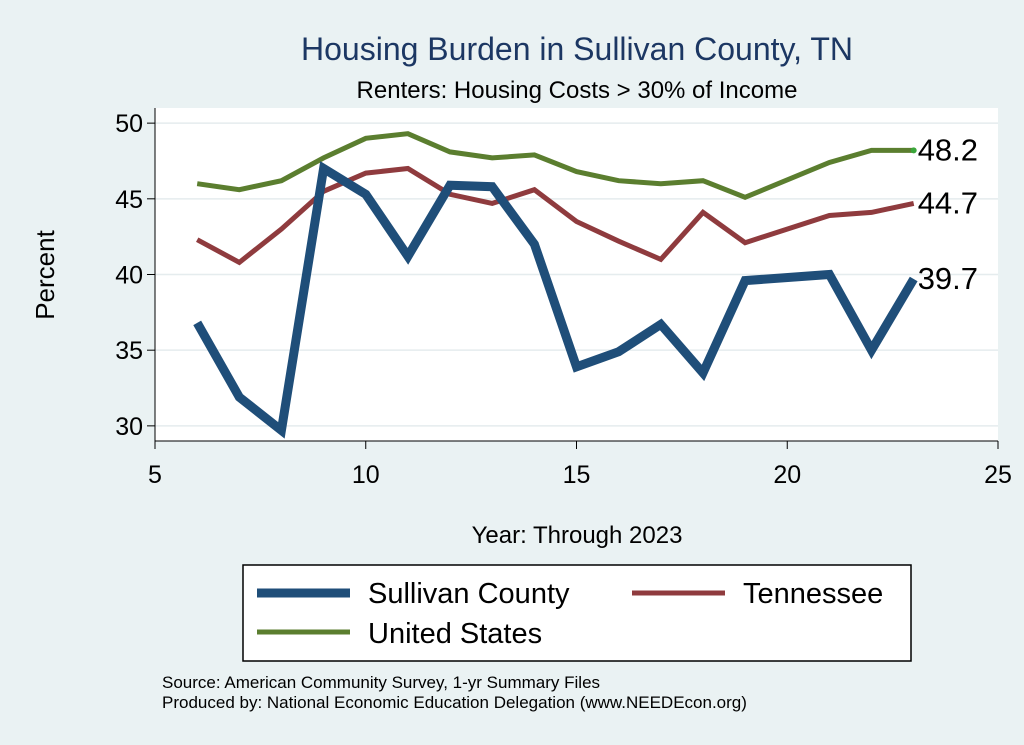 This screenshot has width=1024, height=745. I want to click on chart-title: Housing Burden in Sullivan County, TN, so click(577, 49).